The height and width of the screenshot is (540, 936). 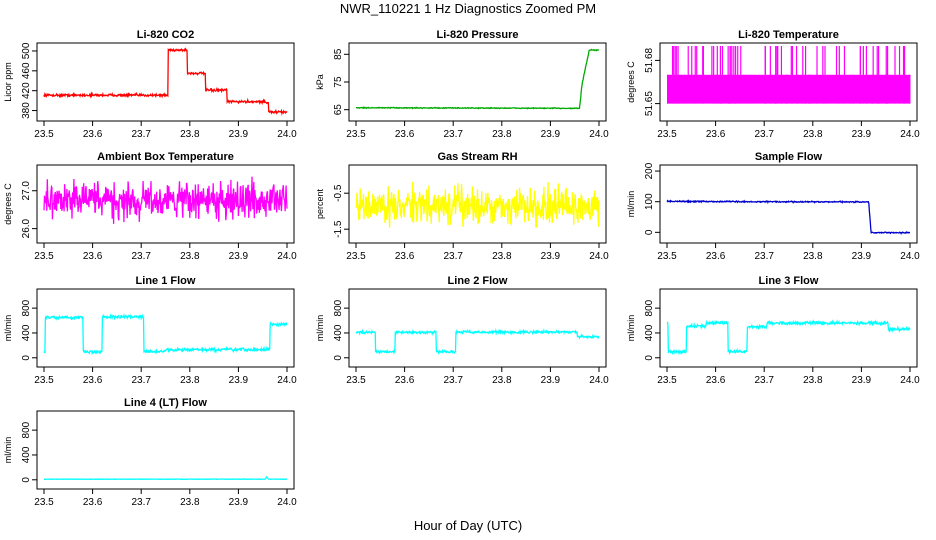 What do you see at coordinates (338, 193) in the screenshot?
I see `y-tick-label: -0.5` at bounding box center [338, 193].